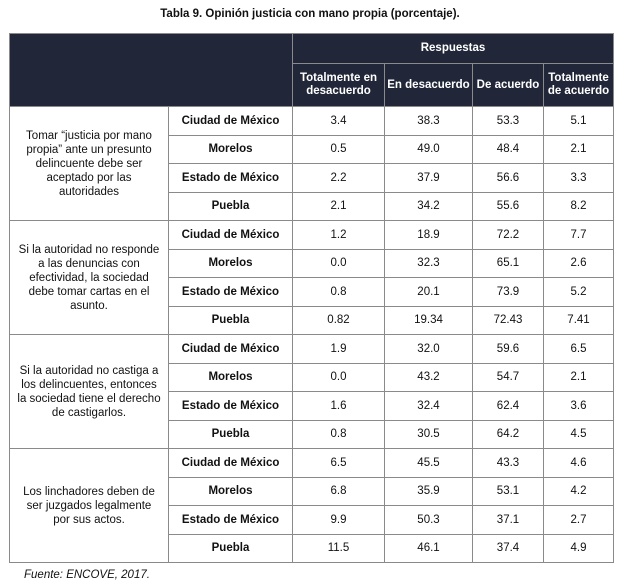  Describe the element at coordinates (508, 434) in the screenshot. I see `value-cell: 64.2` at that location.